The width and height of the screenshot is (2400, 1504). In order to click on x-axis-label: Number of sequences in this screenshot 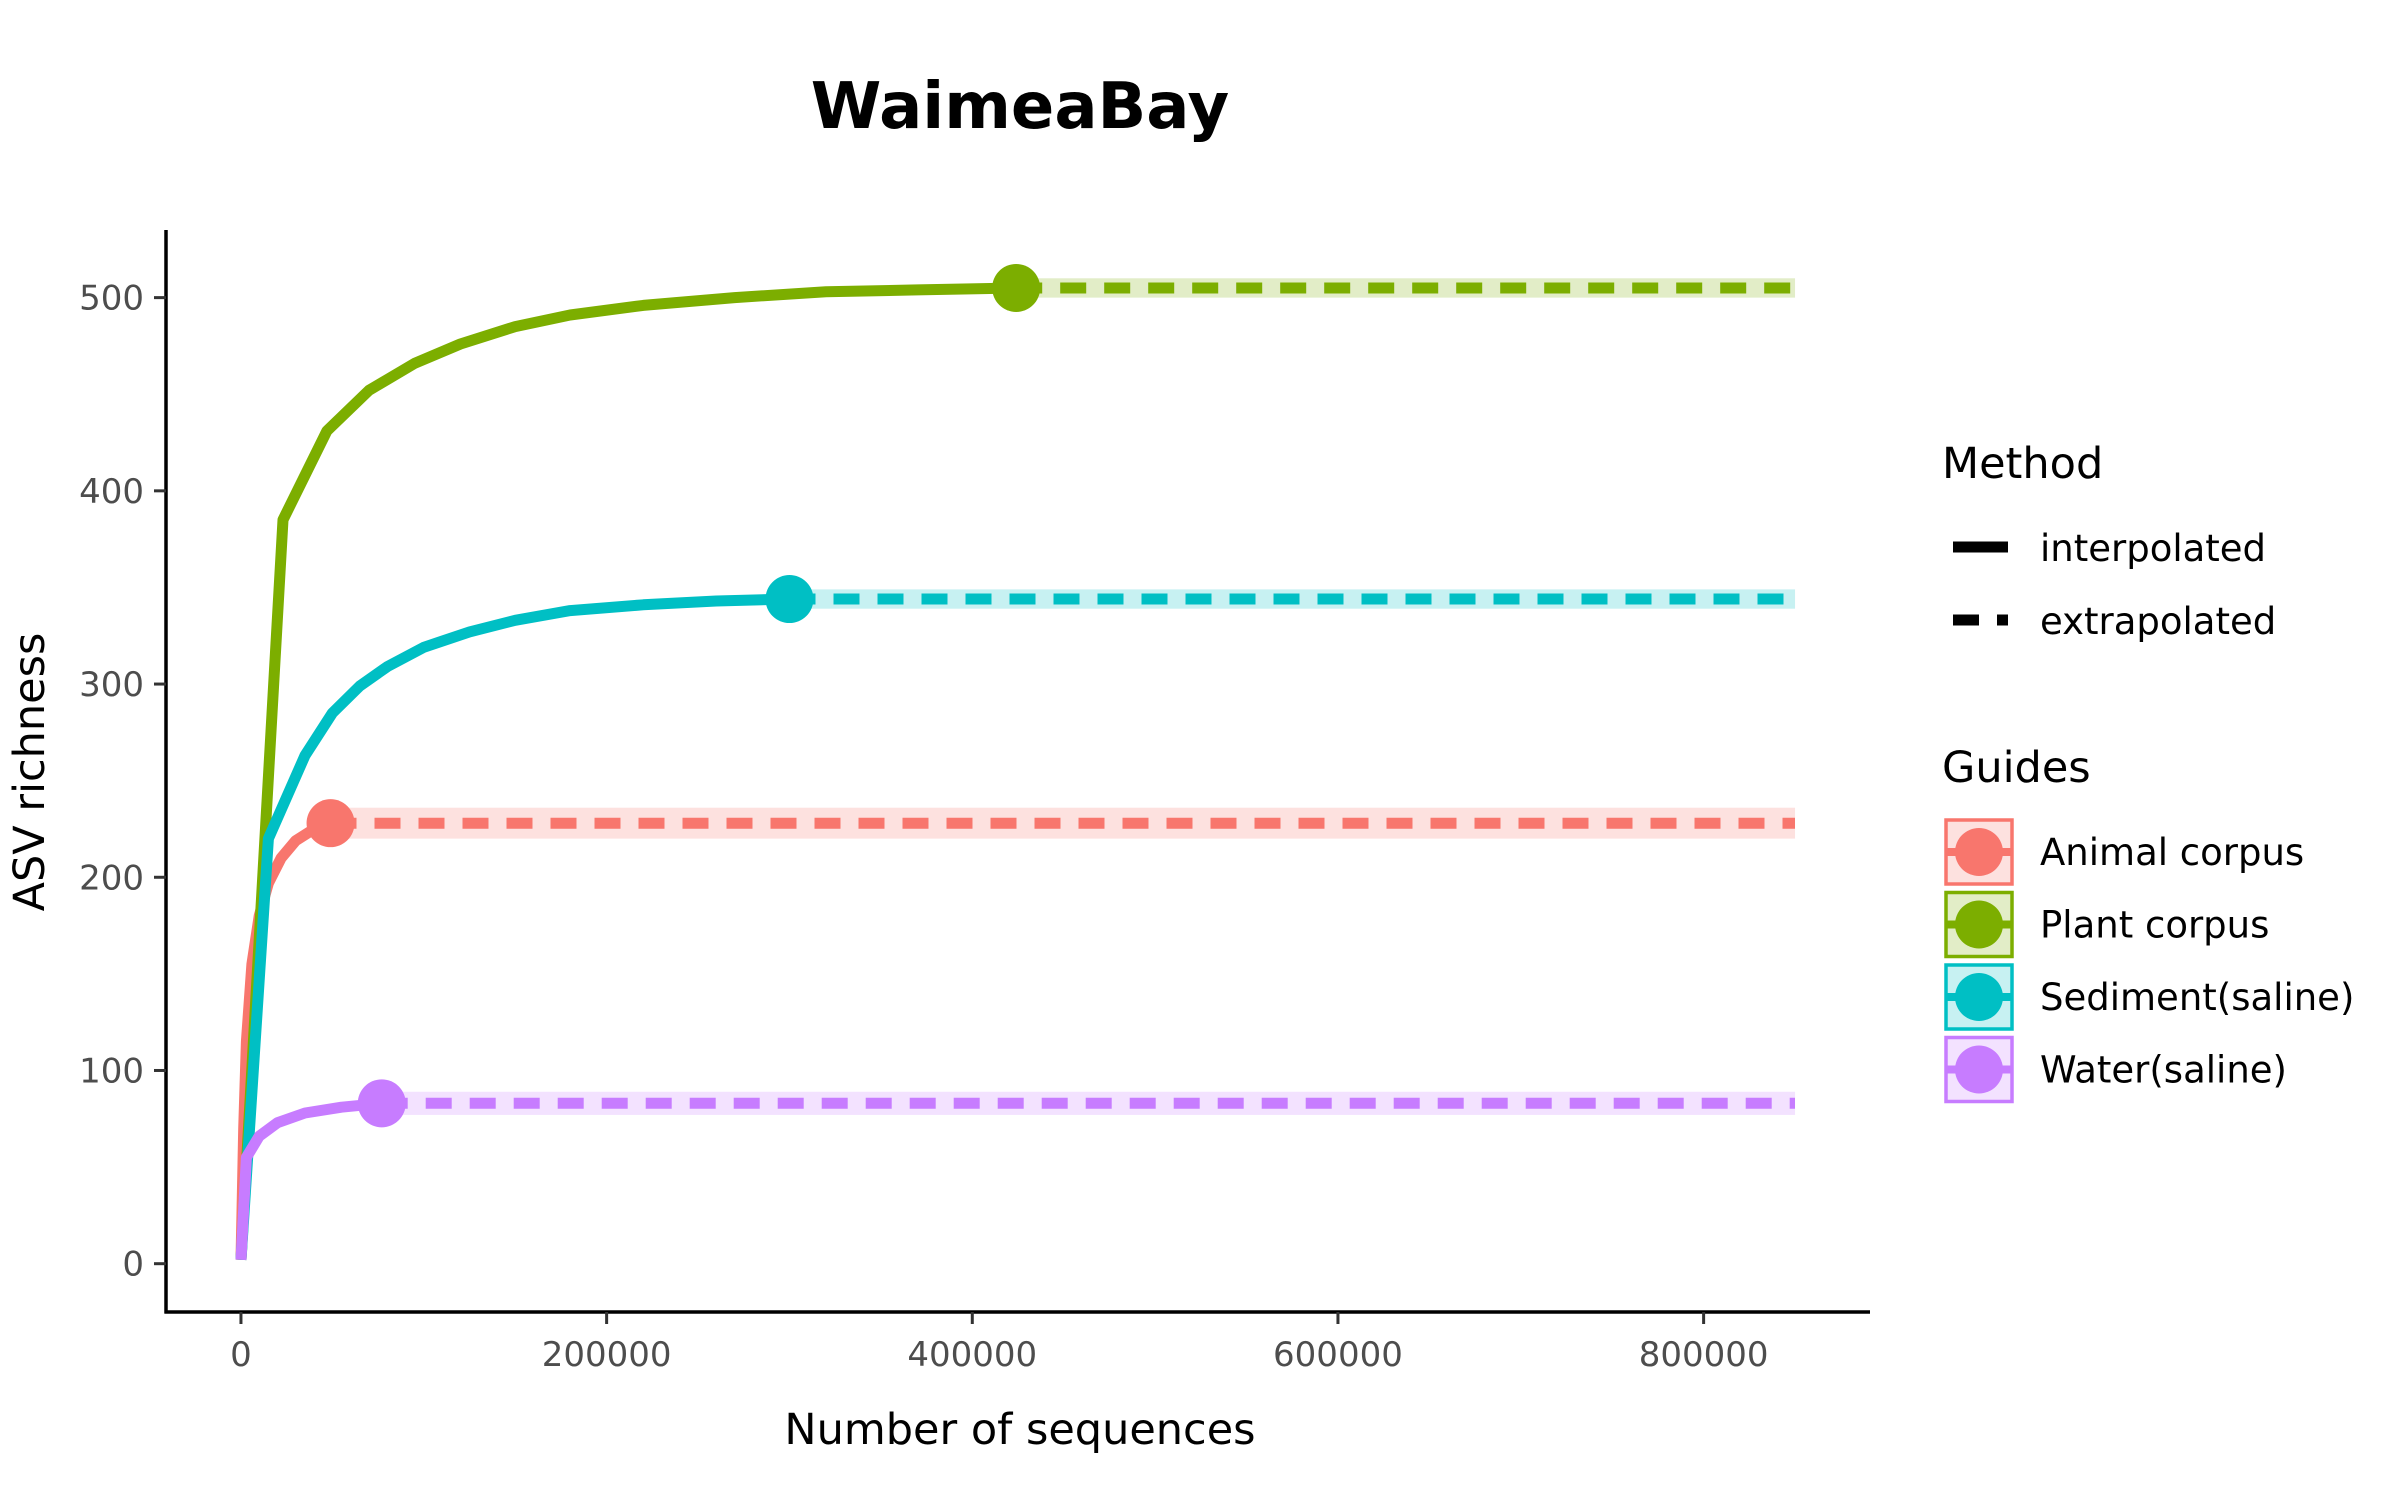, I will do `click(1019, 1430)`.